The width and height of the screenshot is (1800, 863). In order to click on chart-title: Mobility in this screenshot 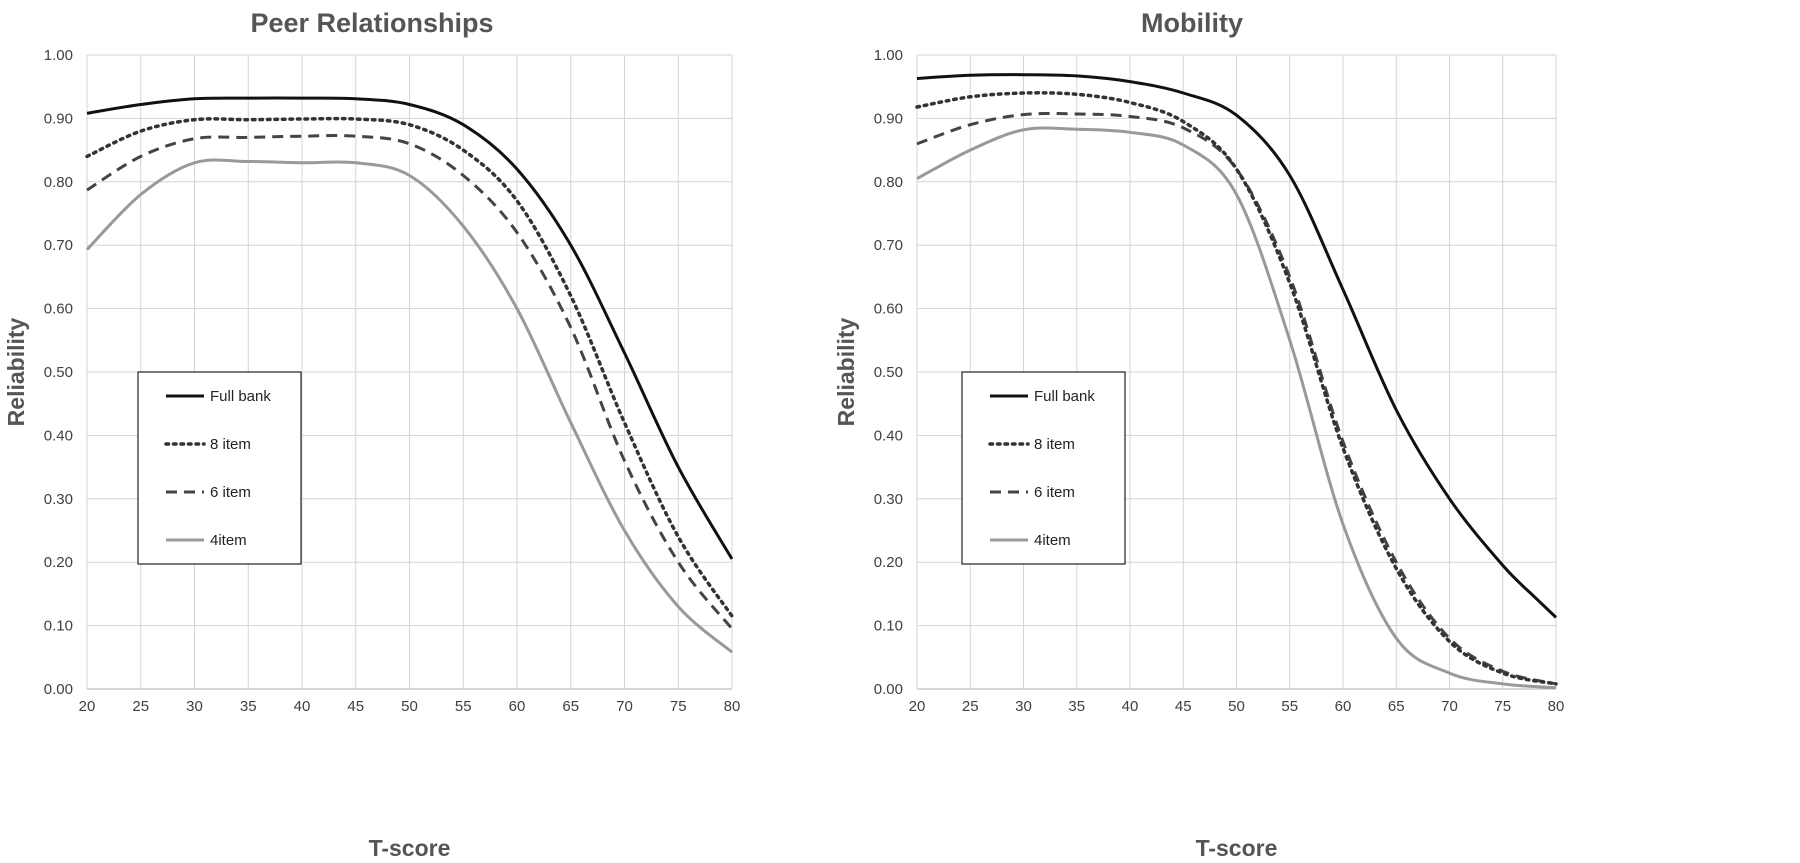, I will do `click(1192, 23)`.